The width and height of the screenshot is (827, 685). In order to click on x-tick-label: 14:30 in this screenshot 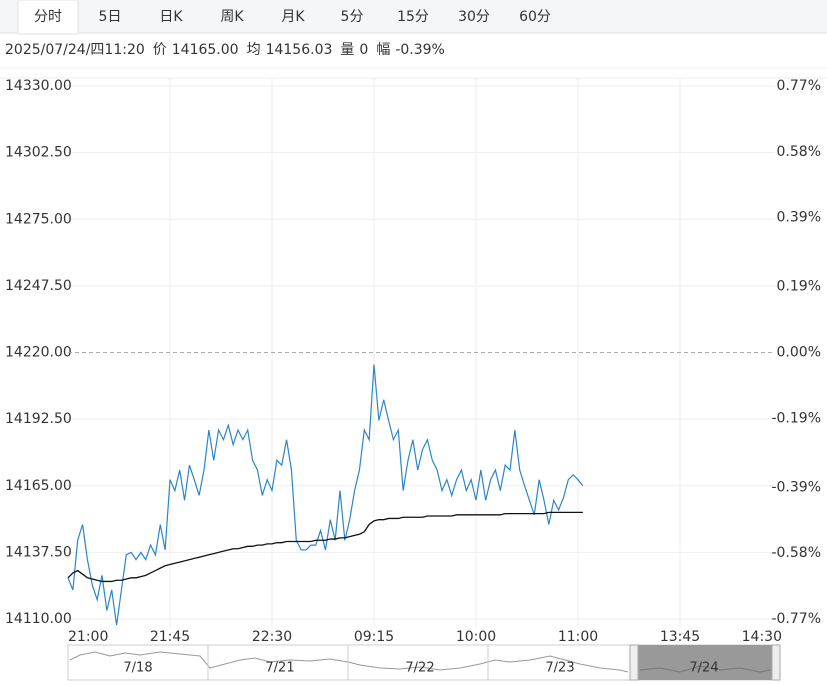, I will do `click(762, 637)`.